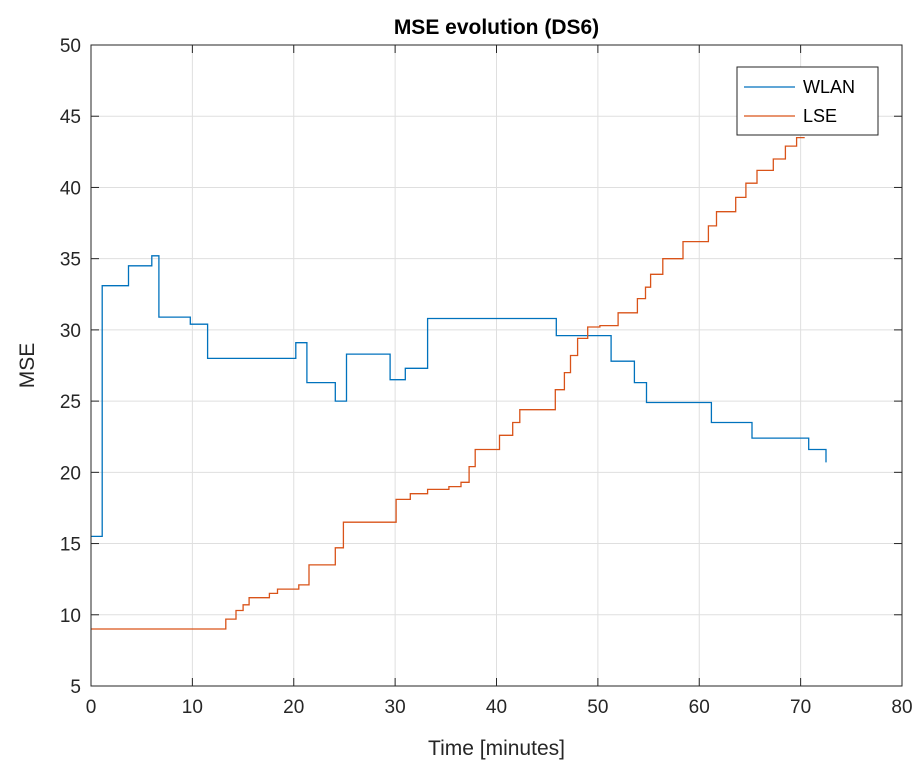 The image size is (923, 766). Describe the element at coordinates (70, 188) in the screenshot. I see `y-tick-label: 40` at that location.